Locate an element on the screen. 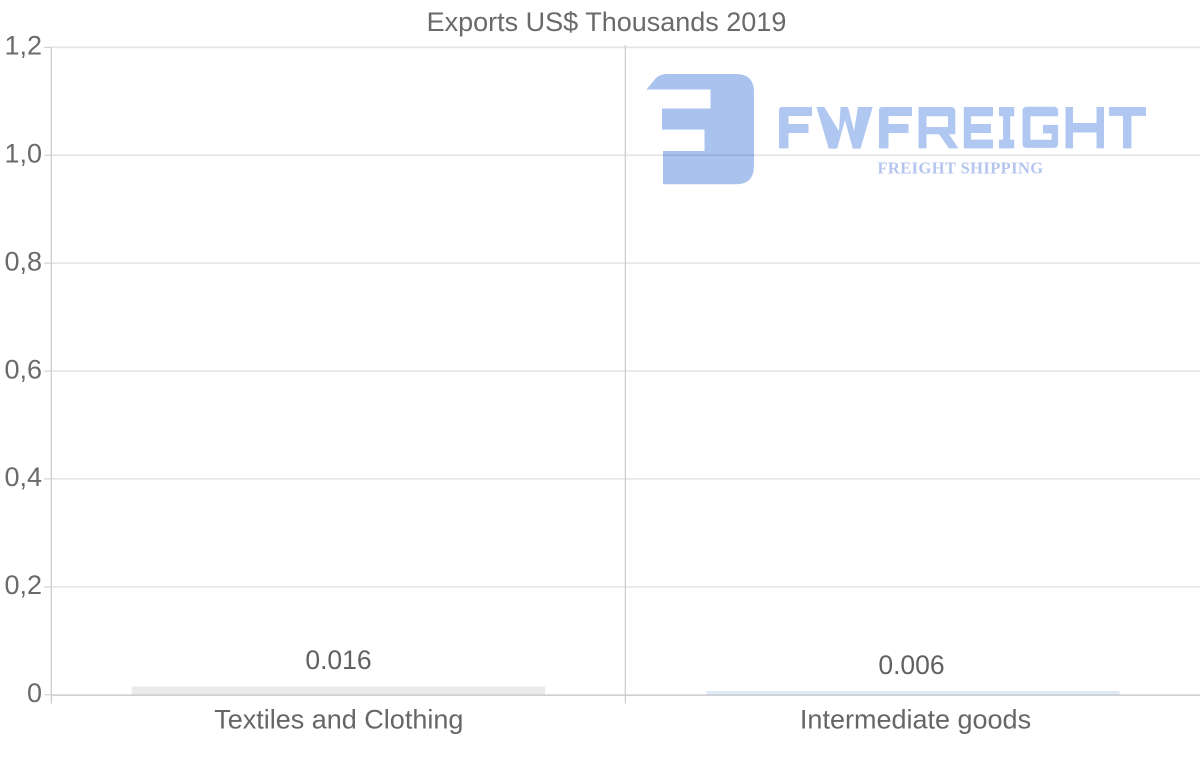 Image resolution: width=1200 pixels, height=763 pixels. svg-text: 0,2 is located at coordinates (23, 585).